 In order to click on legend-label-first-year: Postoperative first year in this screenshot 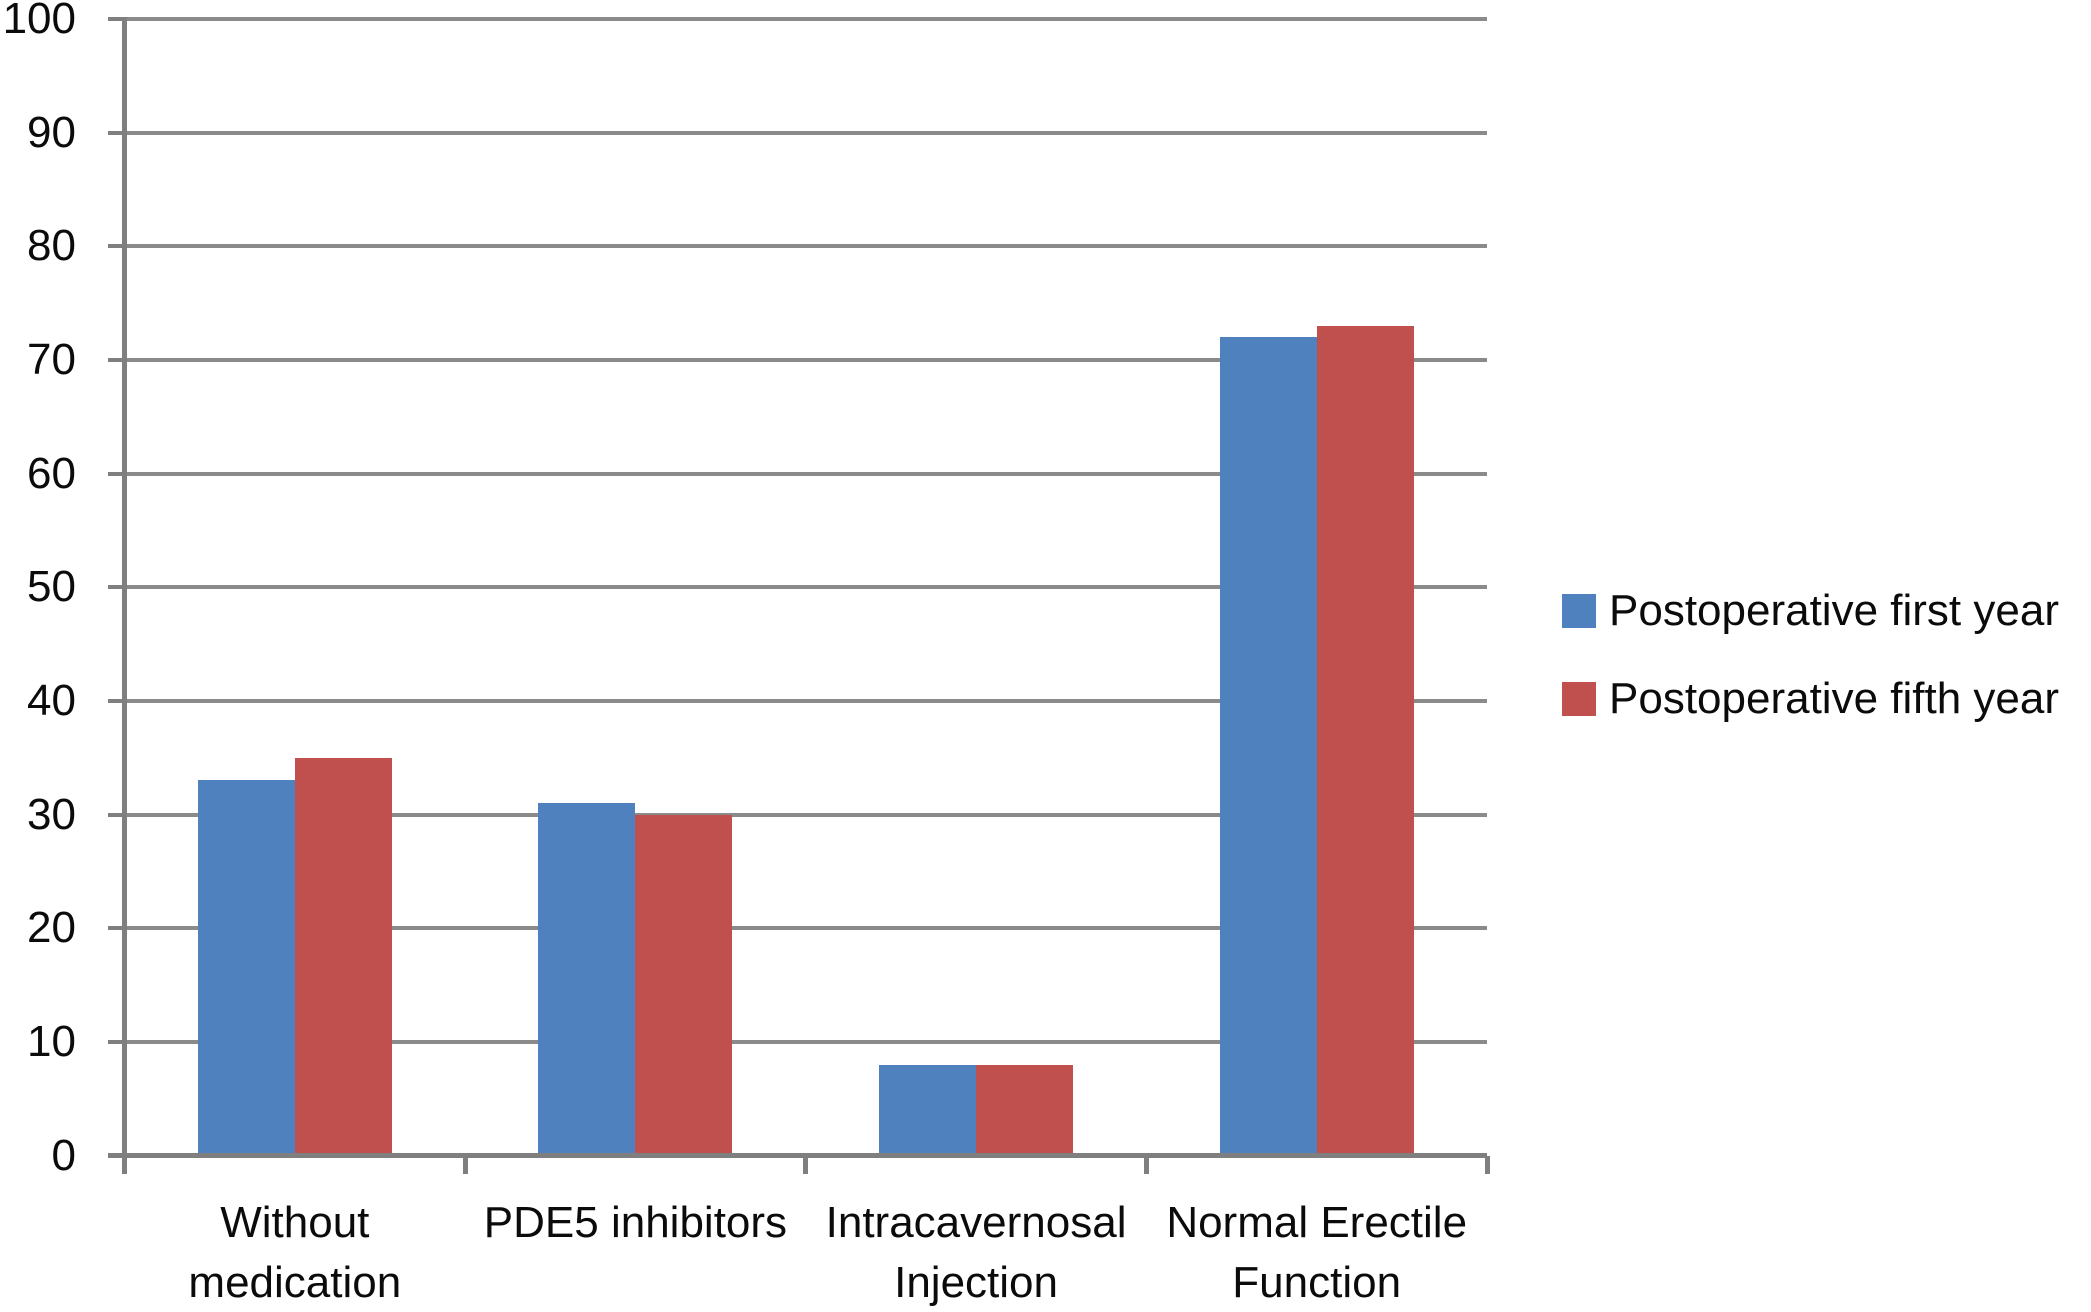, I will do `click(1834, 610)`.